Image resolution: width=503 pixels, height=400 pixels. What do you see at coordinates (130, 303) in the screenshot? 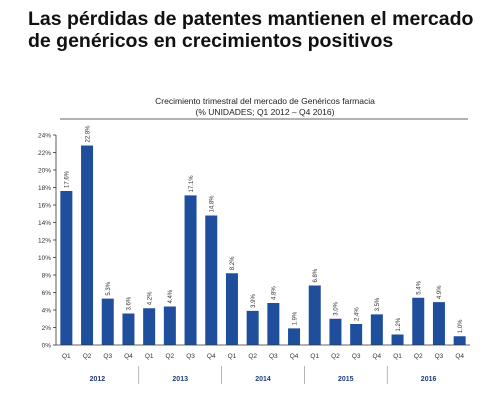
I see `bar-data-label: 3.6%` at bounding box center [130, 303].